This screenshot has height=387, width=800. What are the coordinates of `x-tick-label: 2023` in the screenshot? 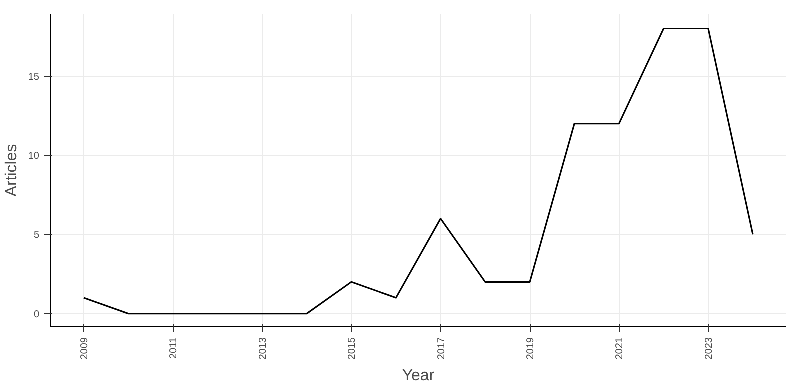 It's located at (709, 348).